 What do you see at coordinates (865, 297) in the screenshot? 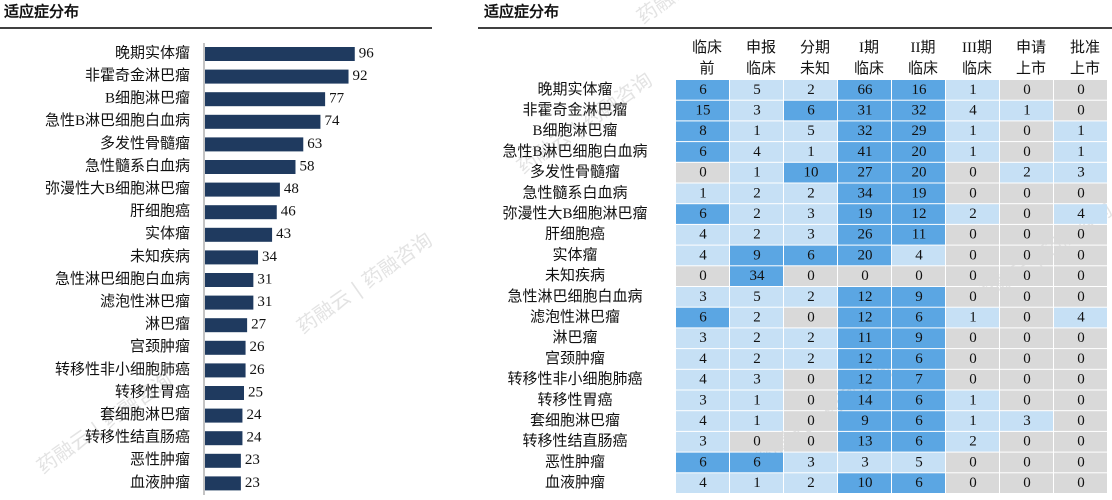
I see `cell-label: 12` at bounding box center [865, 297].